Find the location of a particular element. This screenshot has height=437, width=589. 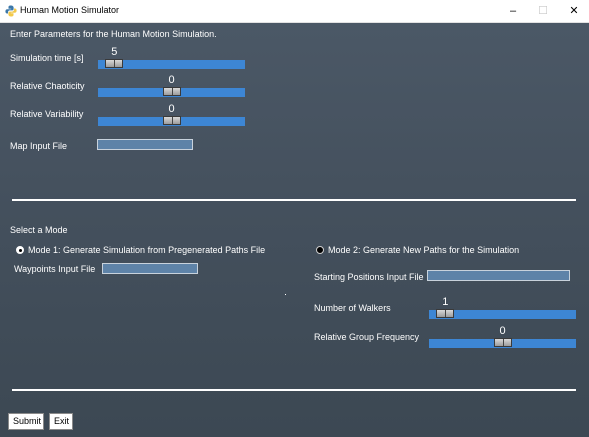

submit-button: Submit is located at coordinates (26, 421).